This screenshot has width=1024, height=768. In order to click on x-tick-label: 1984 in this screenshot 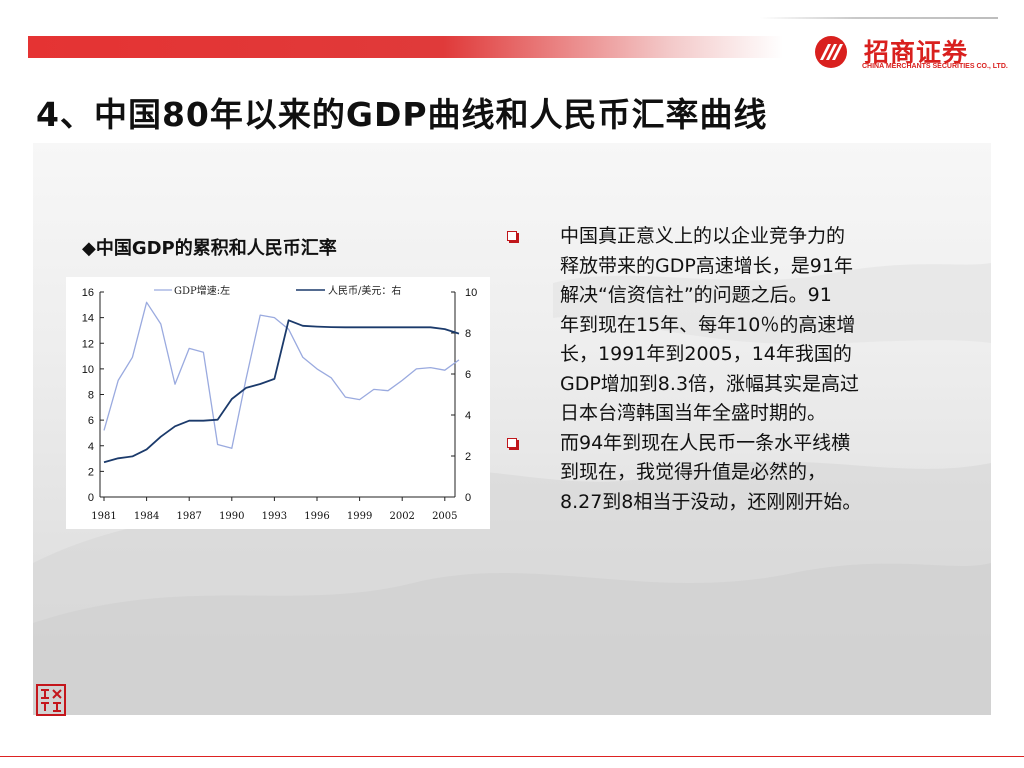, I will do `click(146, 516)`.